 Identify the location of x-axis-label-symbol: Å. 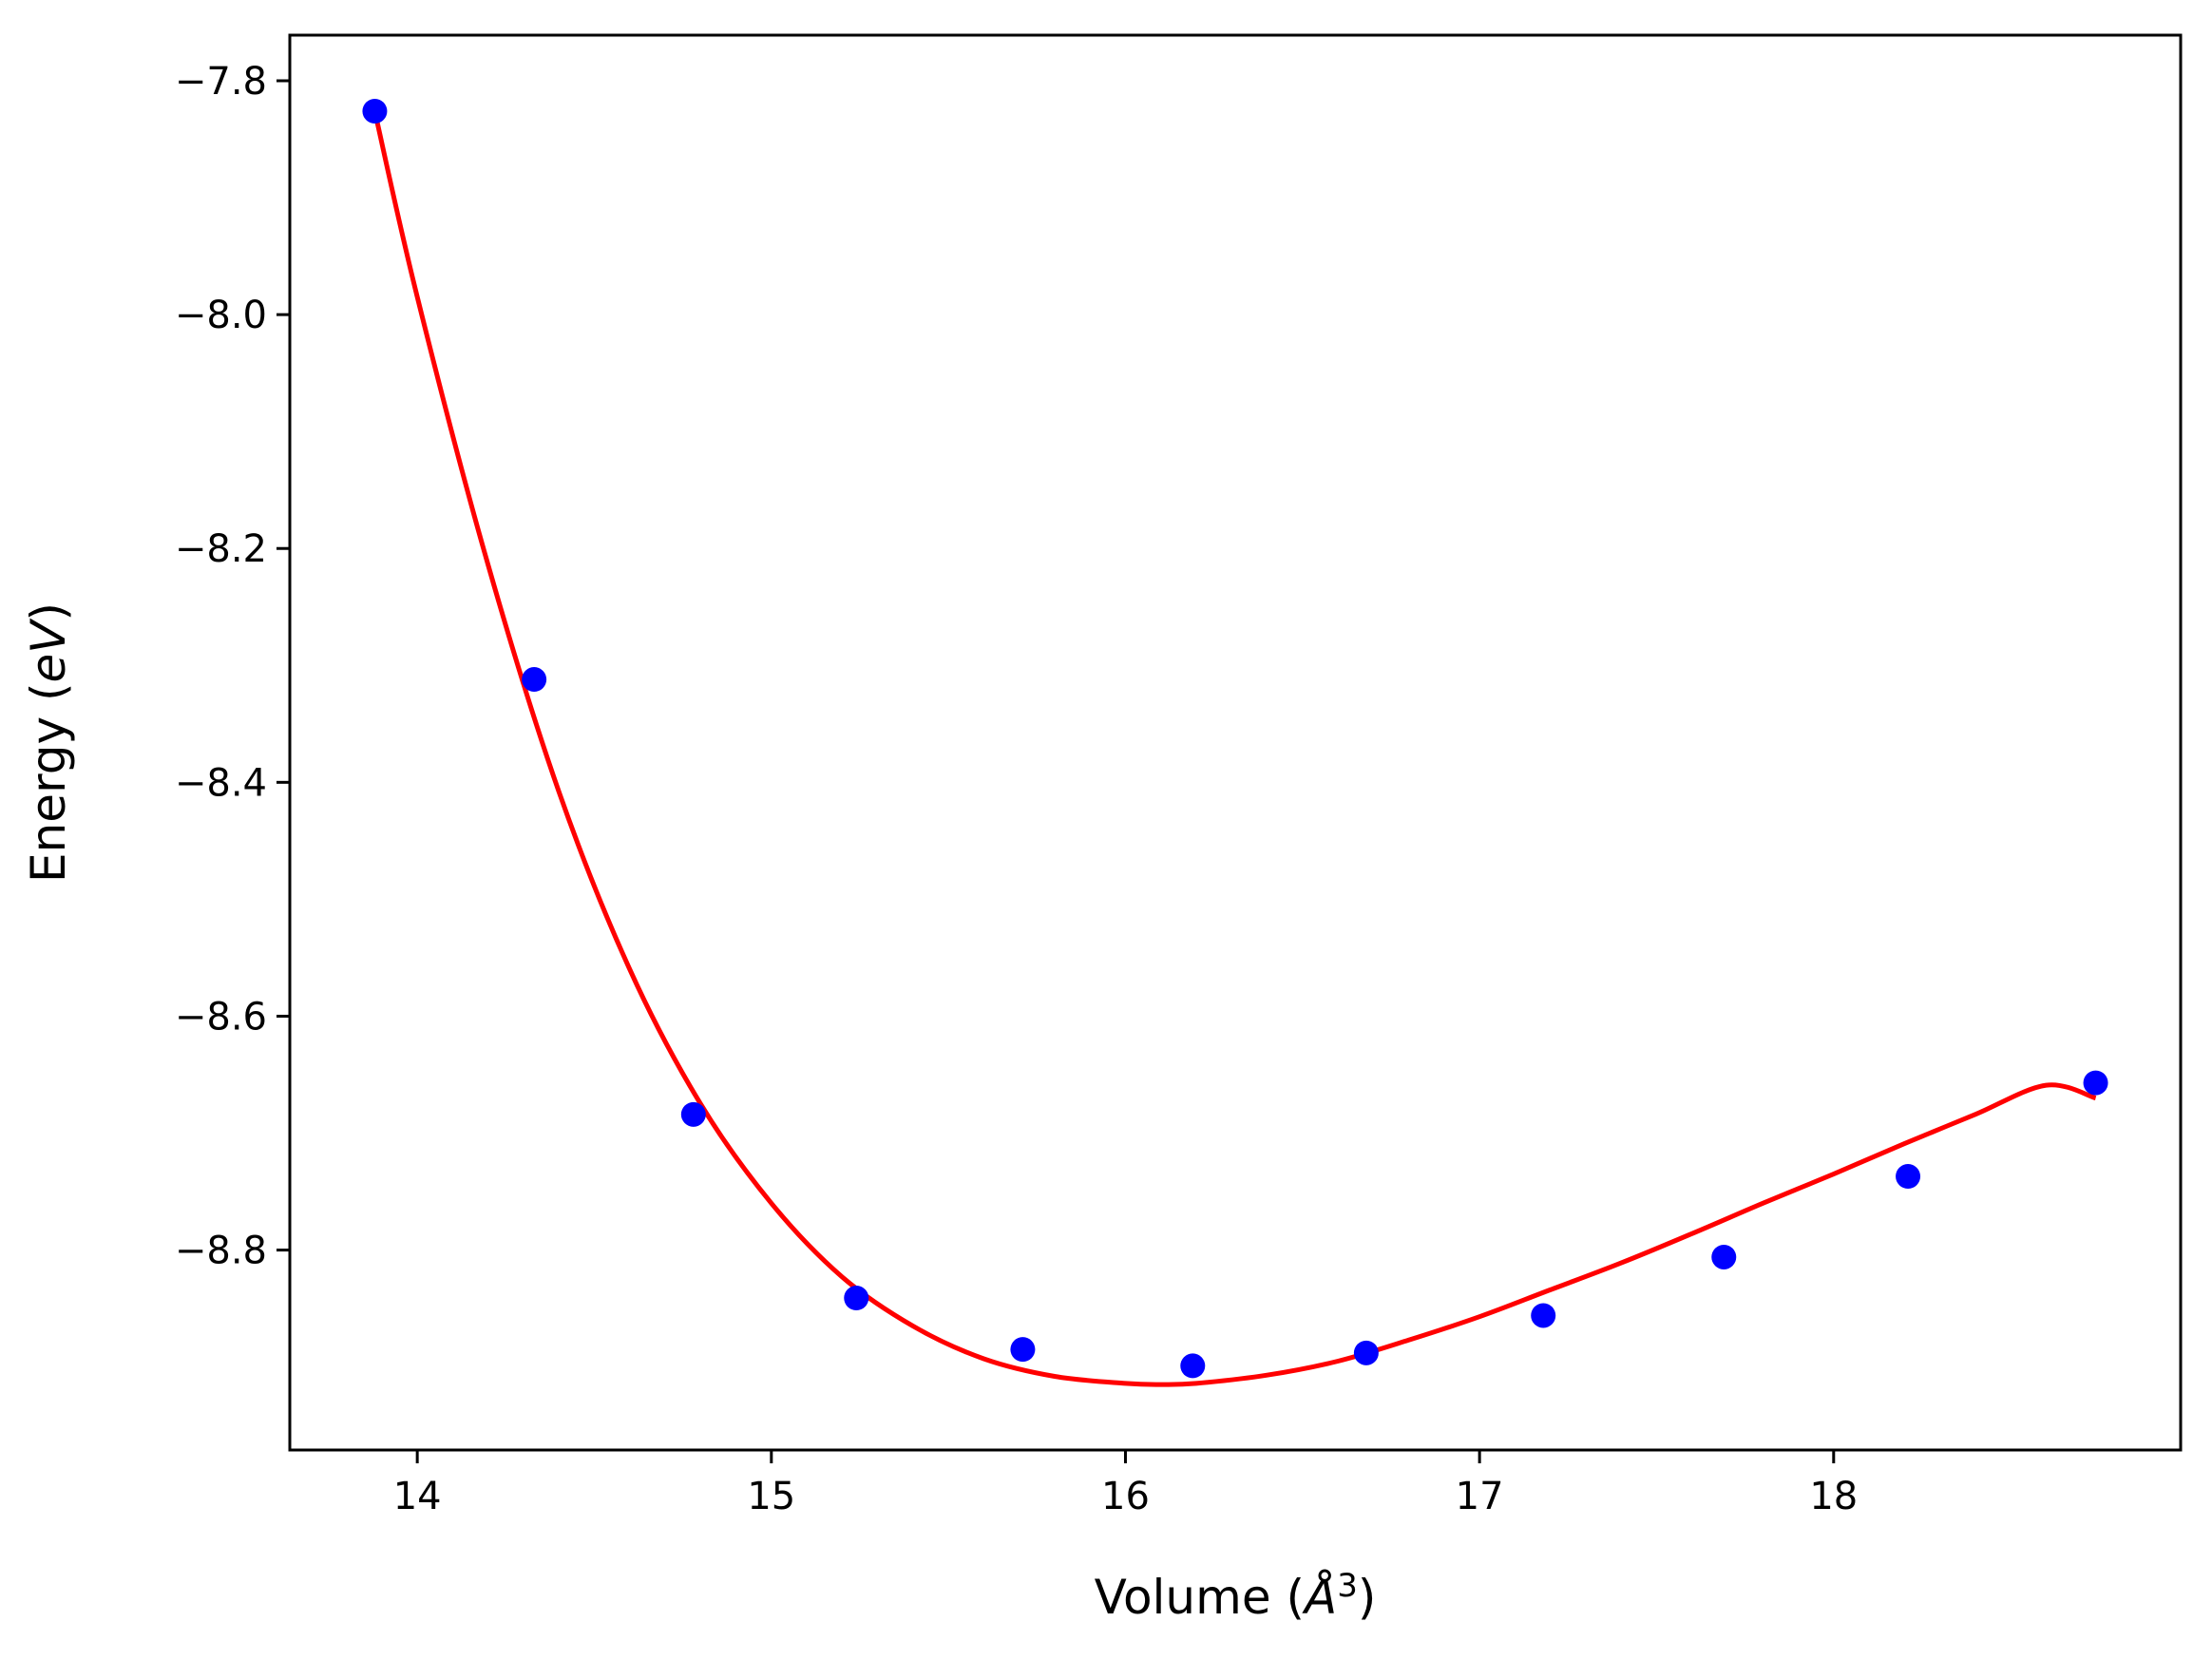
(1319, 1597).